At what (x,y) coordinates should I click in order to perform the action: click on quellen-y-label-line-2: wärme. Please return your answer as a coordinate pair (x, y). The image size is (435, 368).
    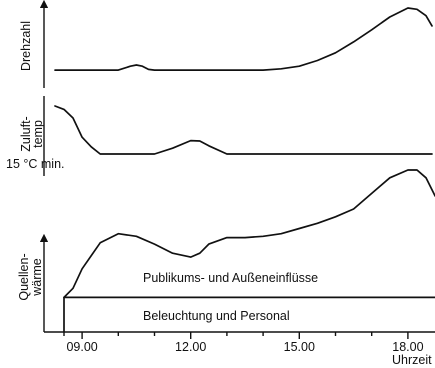
    Looking at the image, I should click on (37, 277).